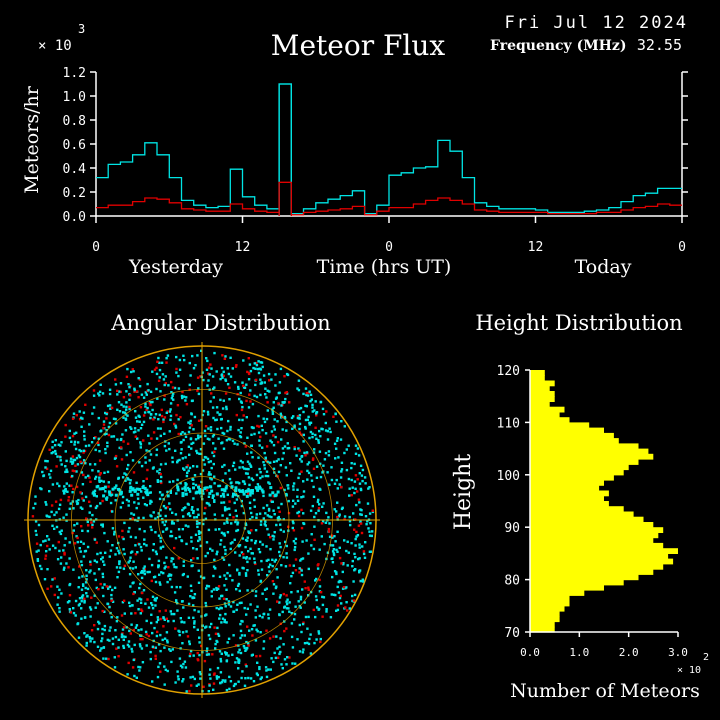 The width and height of the screenshot is (720, 720). What do you see at coordinates (512, 528) in the screenshot?
I see `height-y-tick-label: 90` at bounding box center [512, 528].